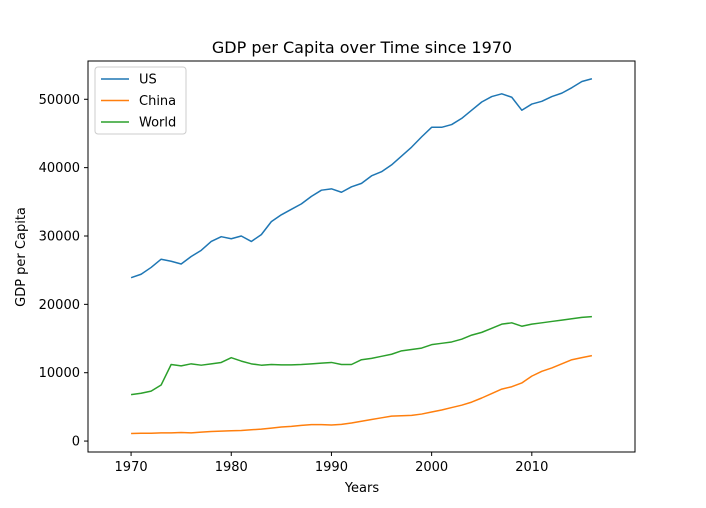  Describe the element at coordinates (157, 101) in the screenshot. I see `legend-label-china: China` at that location.